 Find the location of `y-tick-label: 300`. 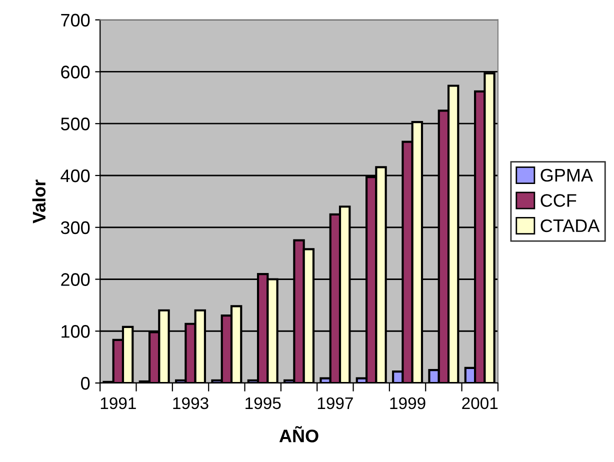

y-tick-label: 300 is located at coordinates (75, 227).